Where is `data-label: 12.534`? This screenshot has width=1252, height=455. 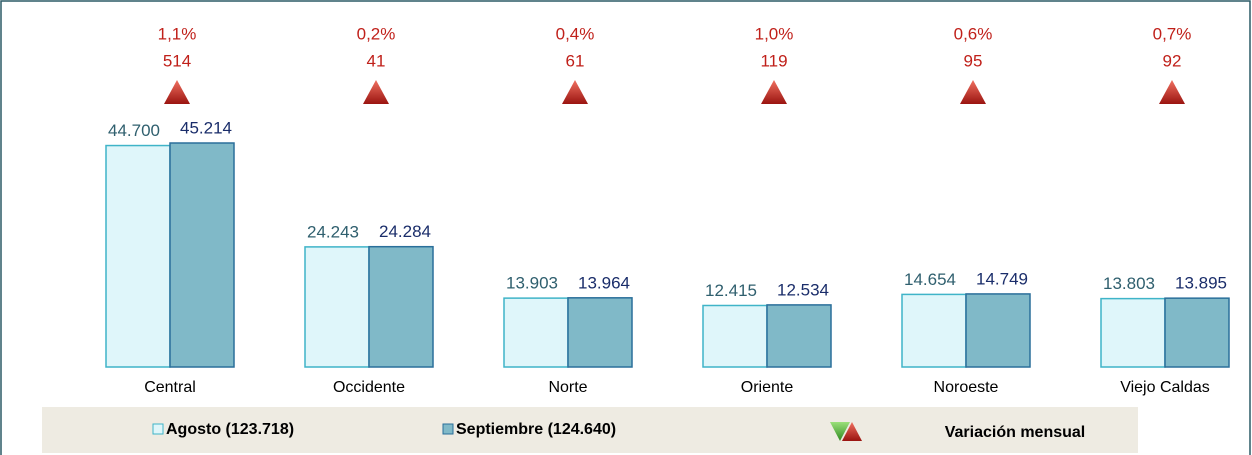 data-label: 12.534 is located at coordinates (803, 289).